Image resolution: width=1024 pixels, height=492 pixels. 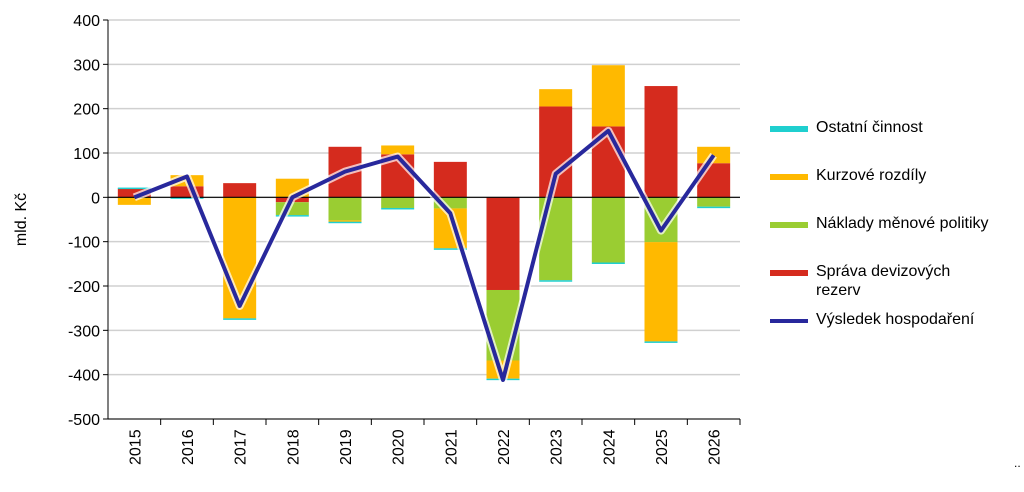 What do you see at coordinates (293, 447) in the screenshot?
I see `x-tick-label: 2018` at bounding box center [293, 447].